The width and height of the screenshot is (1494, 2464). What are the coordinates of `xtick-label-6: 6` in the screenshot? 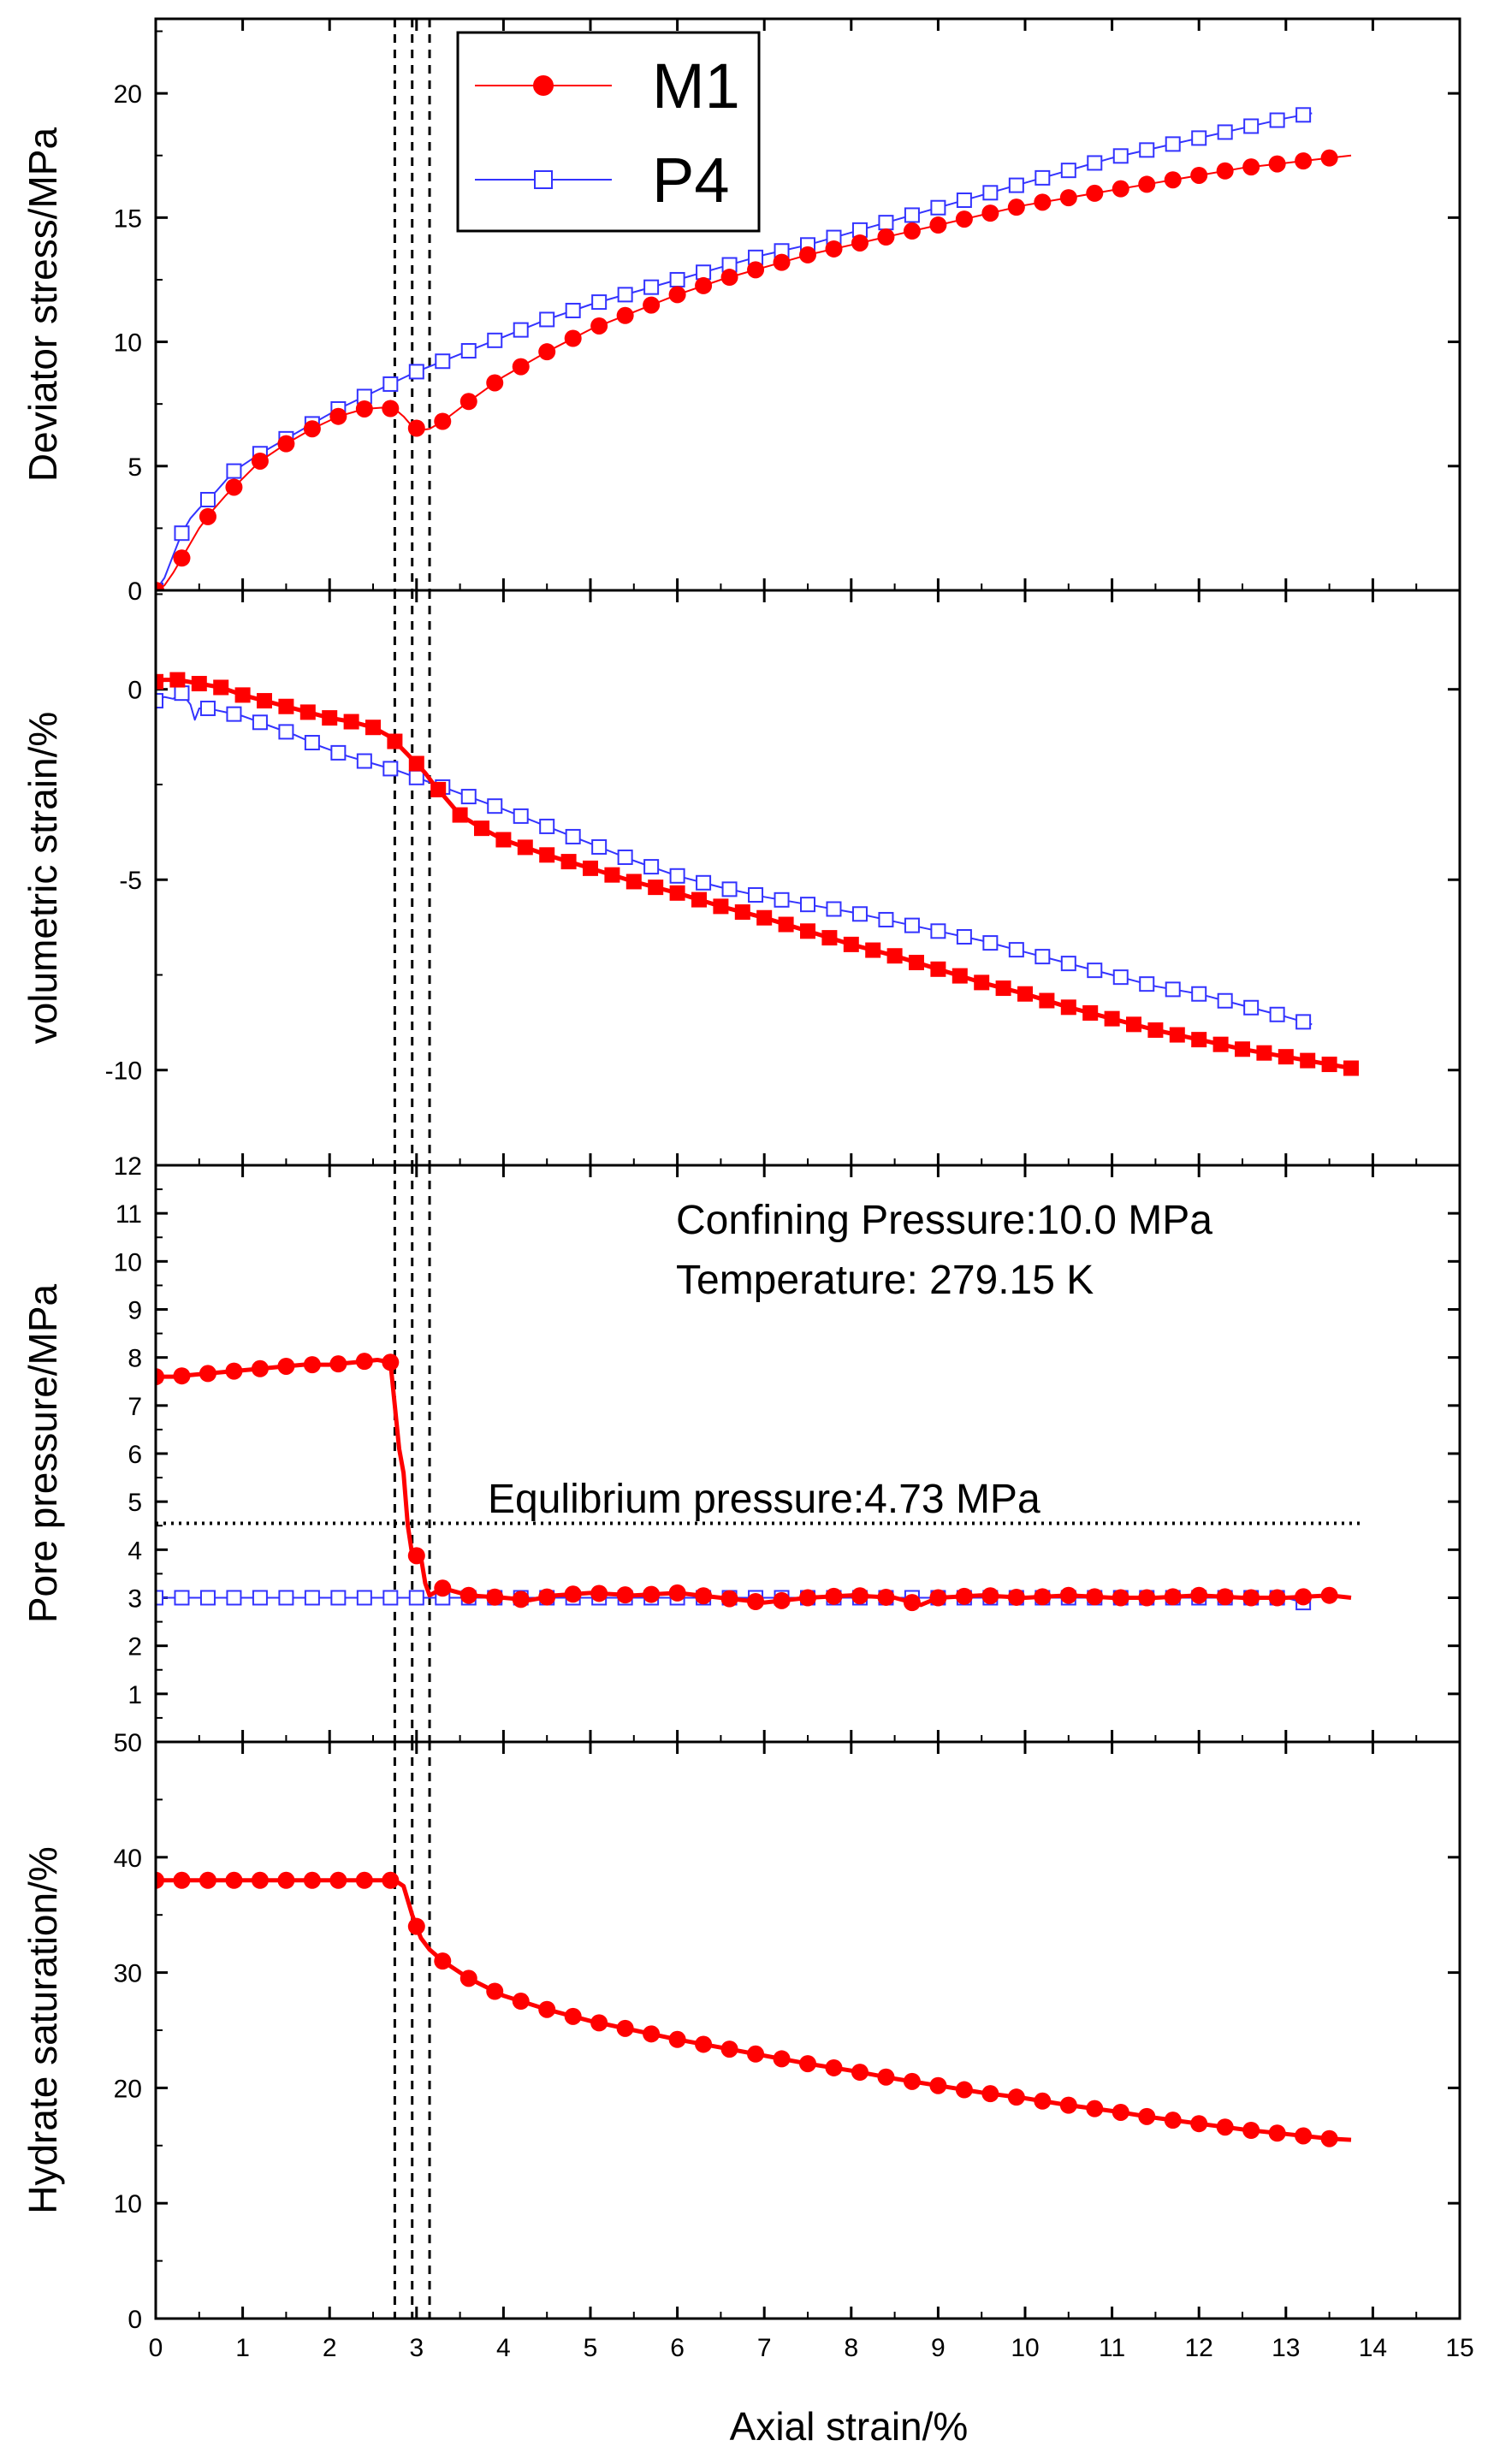 It's located at (677, 2348).